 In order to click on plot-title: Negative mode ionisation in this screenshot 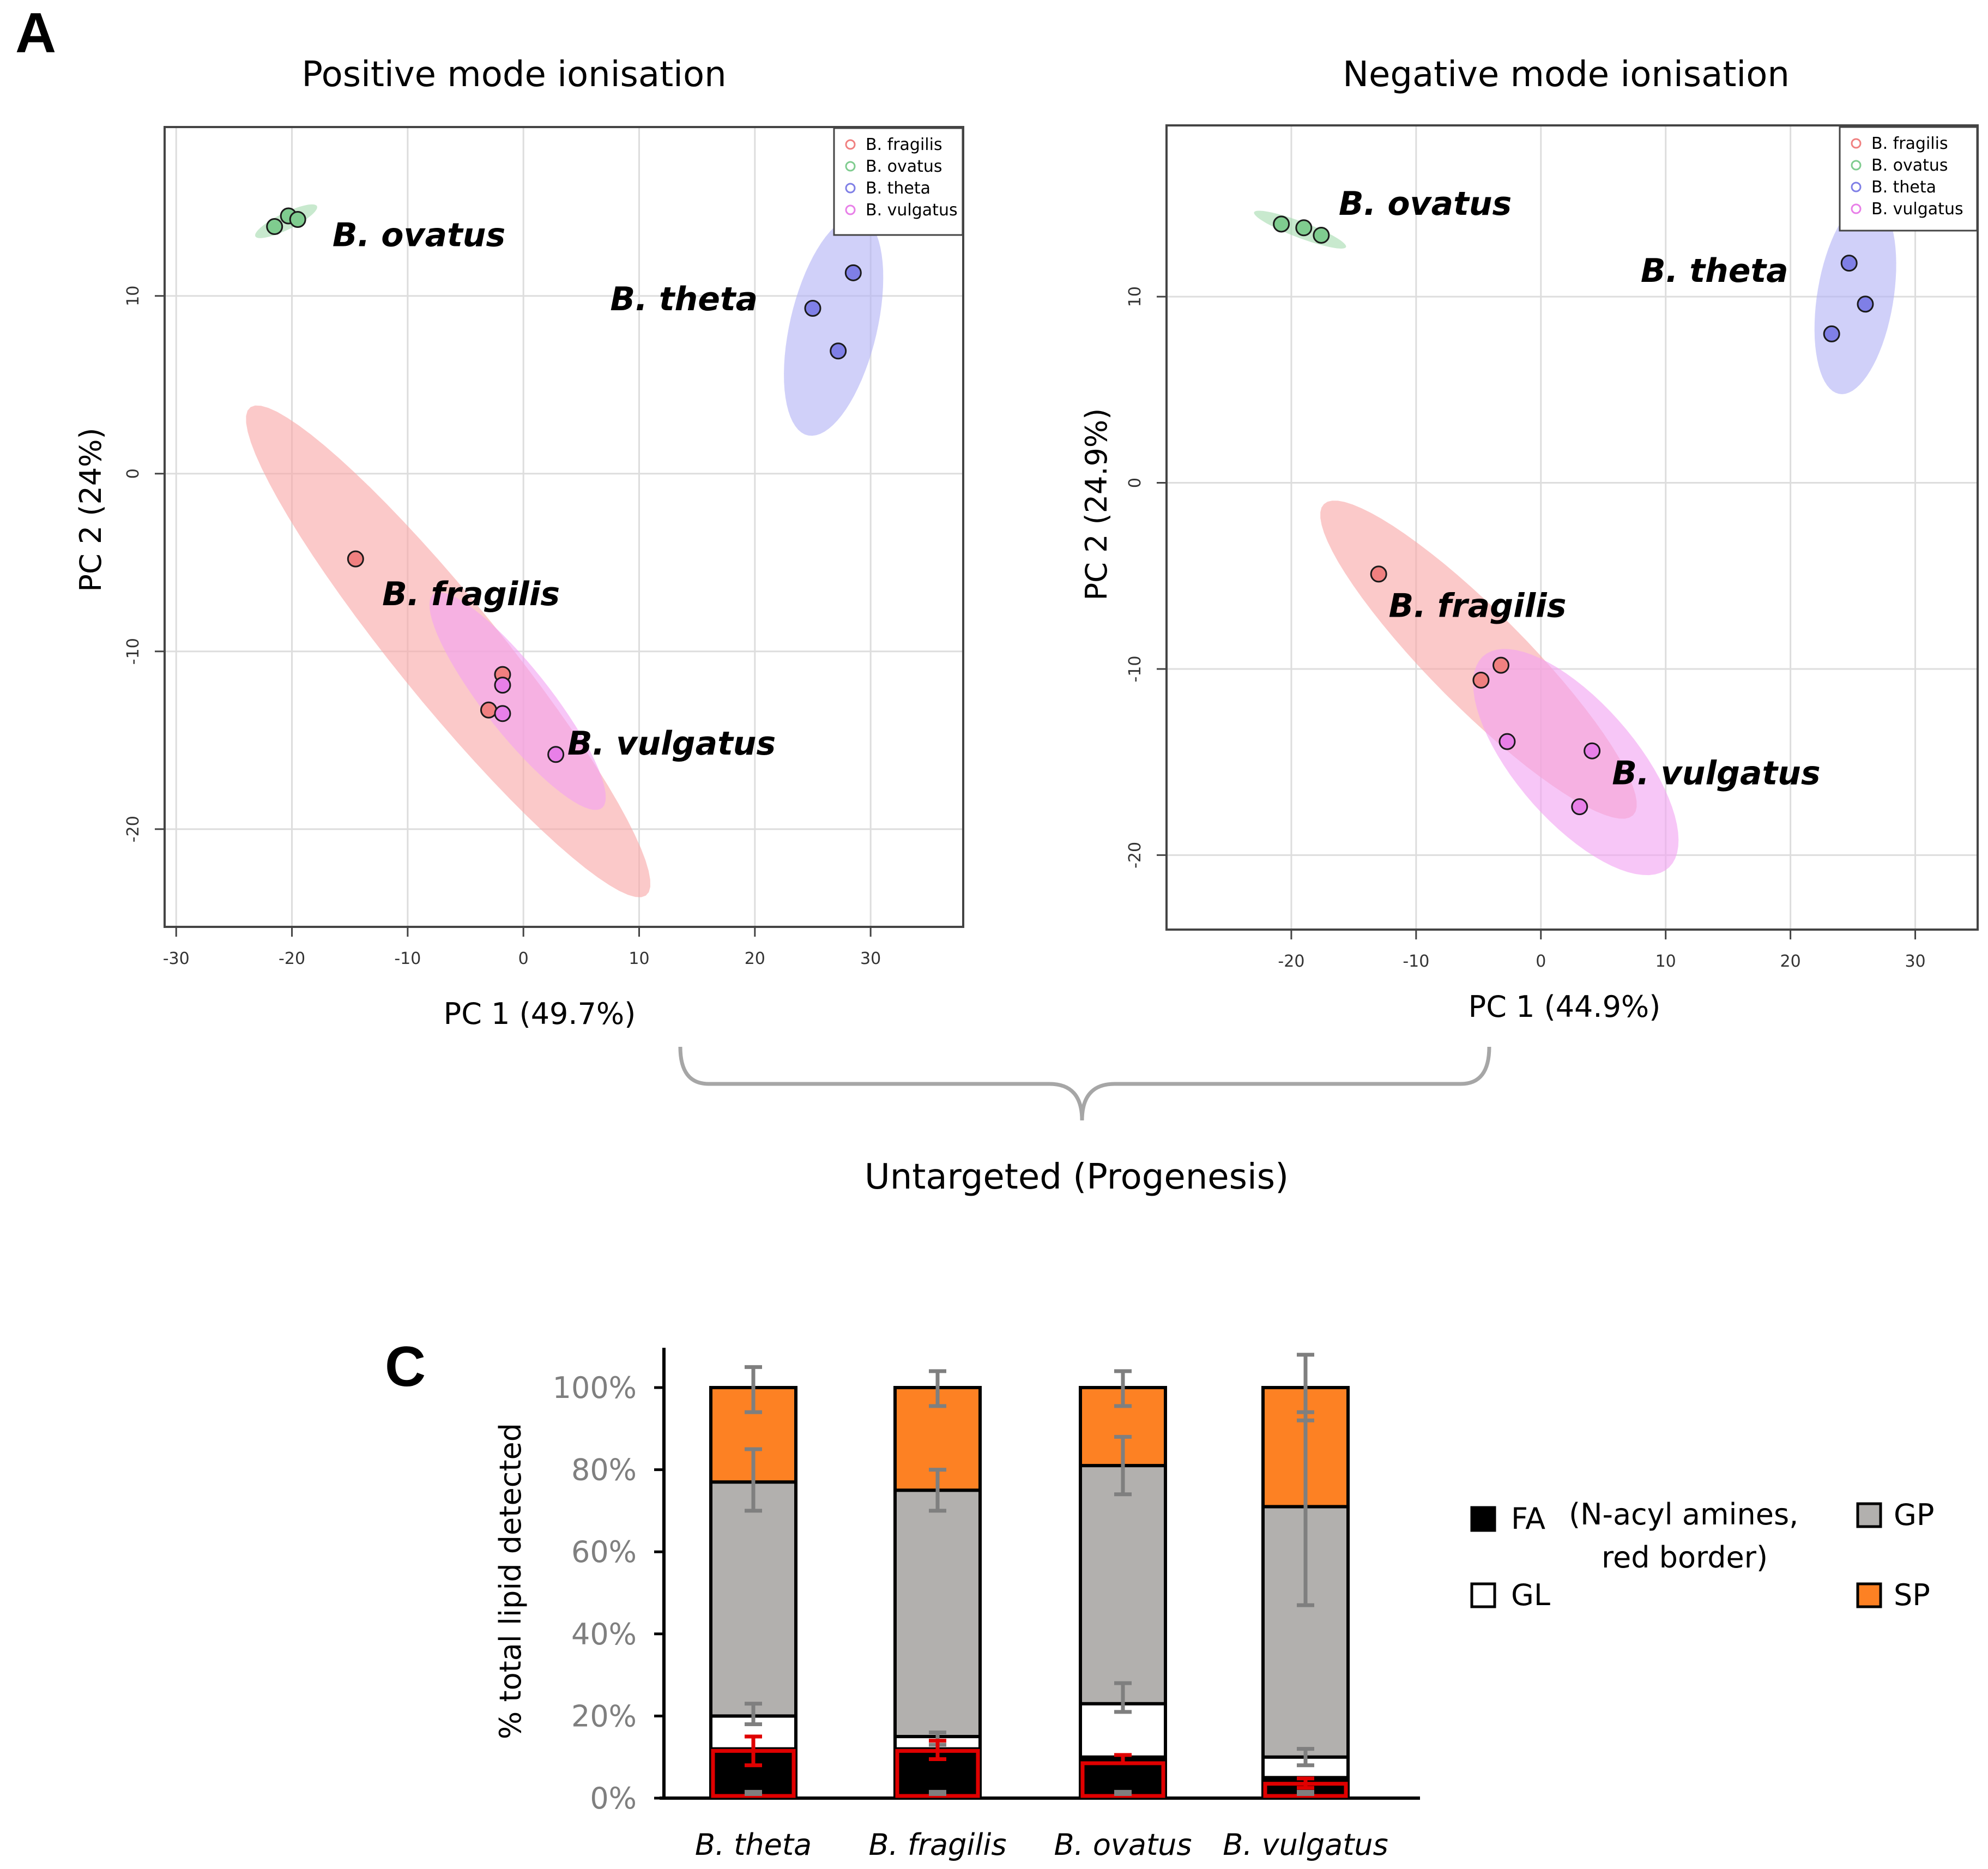, I will do `click(1567, 75)`.